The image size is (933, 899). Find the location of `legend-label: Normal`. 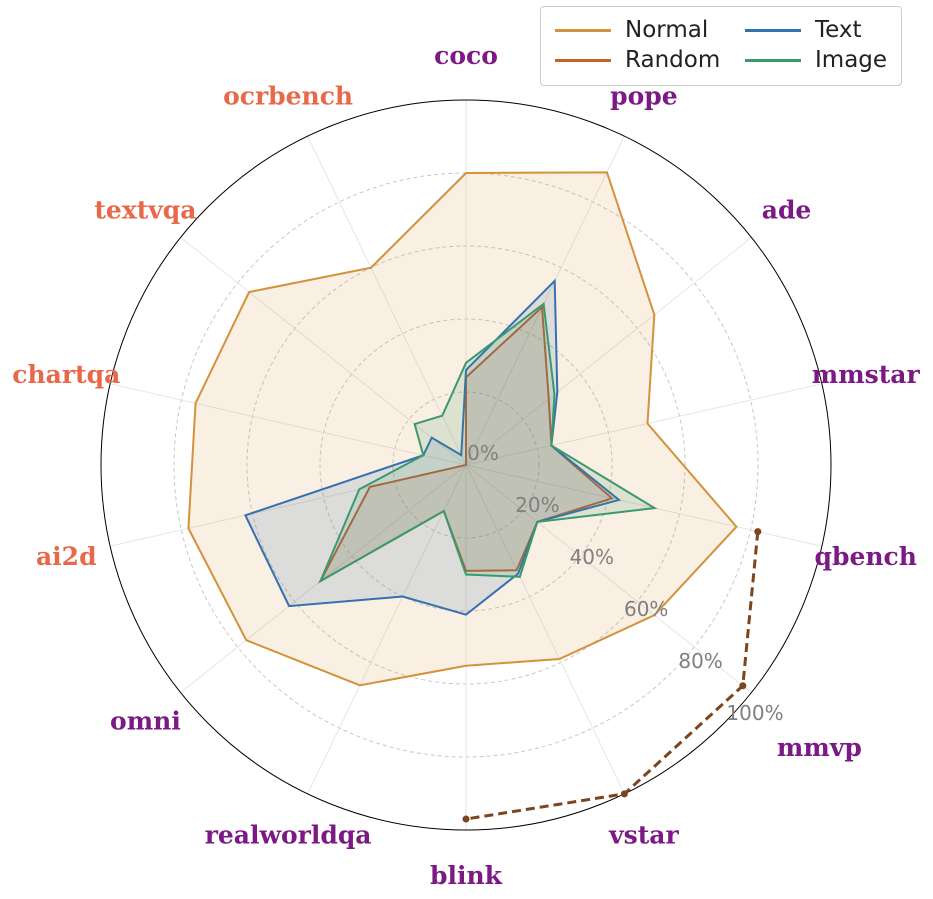

legend-label: Normal is located at coordinates (667, 30).